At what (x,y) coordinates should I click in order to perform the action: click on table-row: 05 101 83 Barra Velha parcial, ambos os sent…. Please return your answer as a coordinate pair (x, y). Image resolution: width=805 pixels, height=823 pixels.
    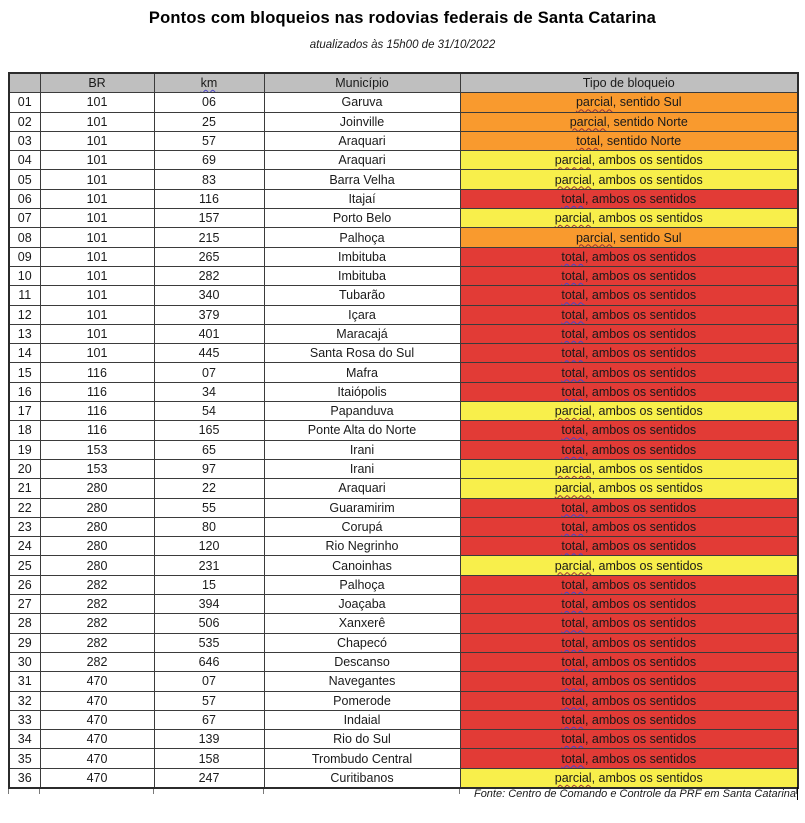
    Looking at the image, I should click on (403, 179).